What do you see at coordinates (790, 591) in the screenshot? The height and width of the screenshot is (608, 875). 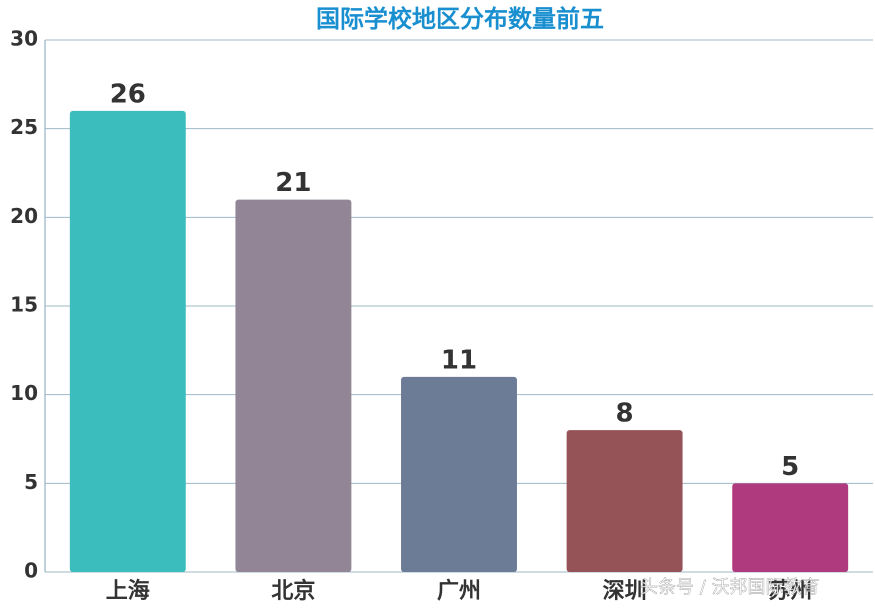 I see `x-tick-label: 苏州` at bounding box center [790, 591].